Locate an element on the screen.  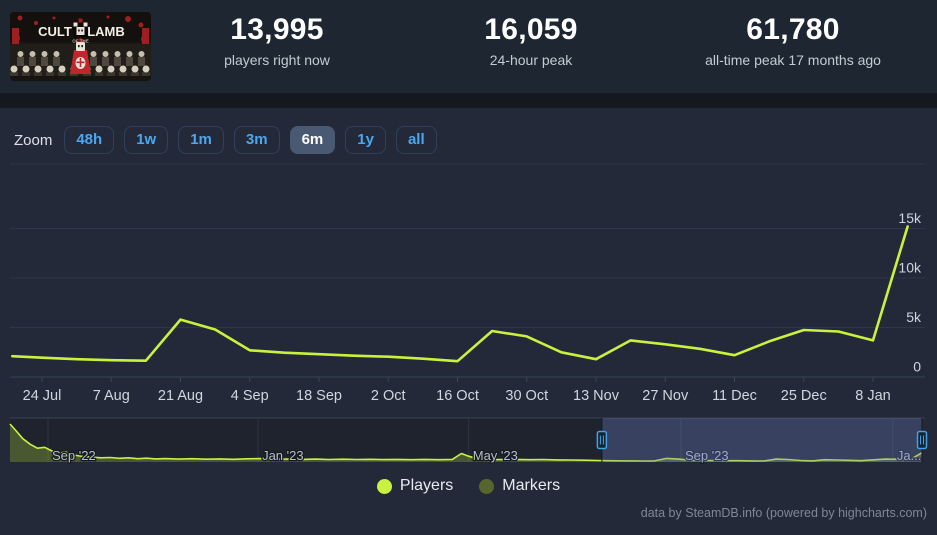
banner-title: CULT LAMB OF THE is located at coordinates (81, 34).